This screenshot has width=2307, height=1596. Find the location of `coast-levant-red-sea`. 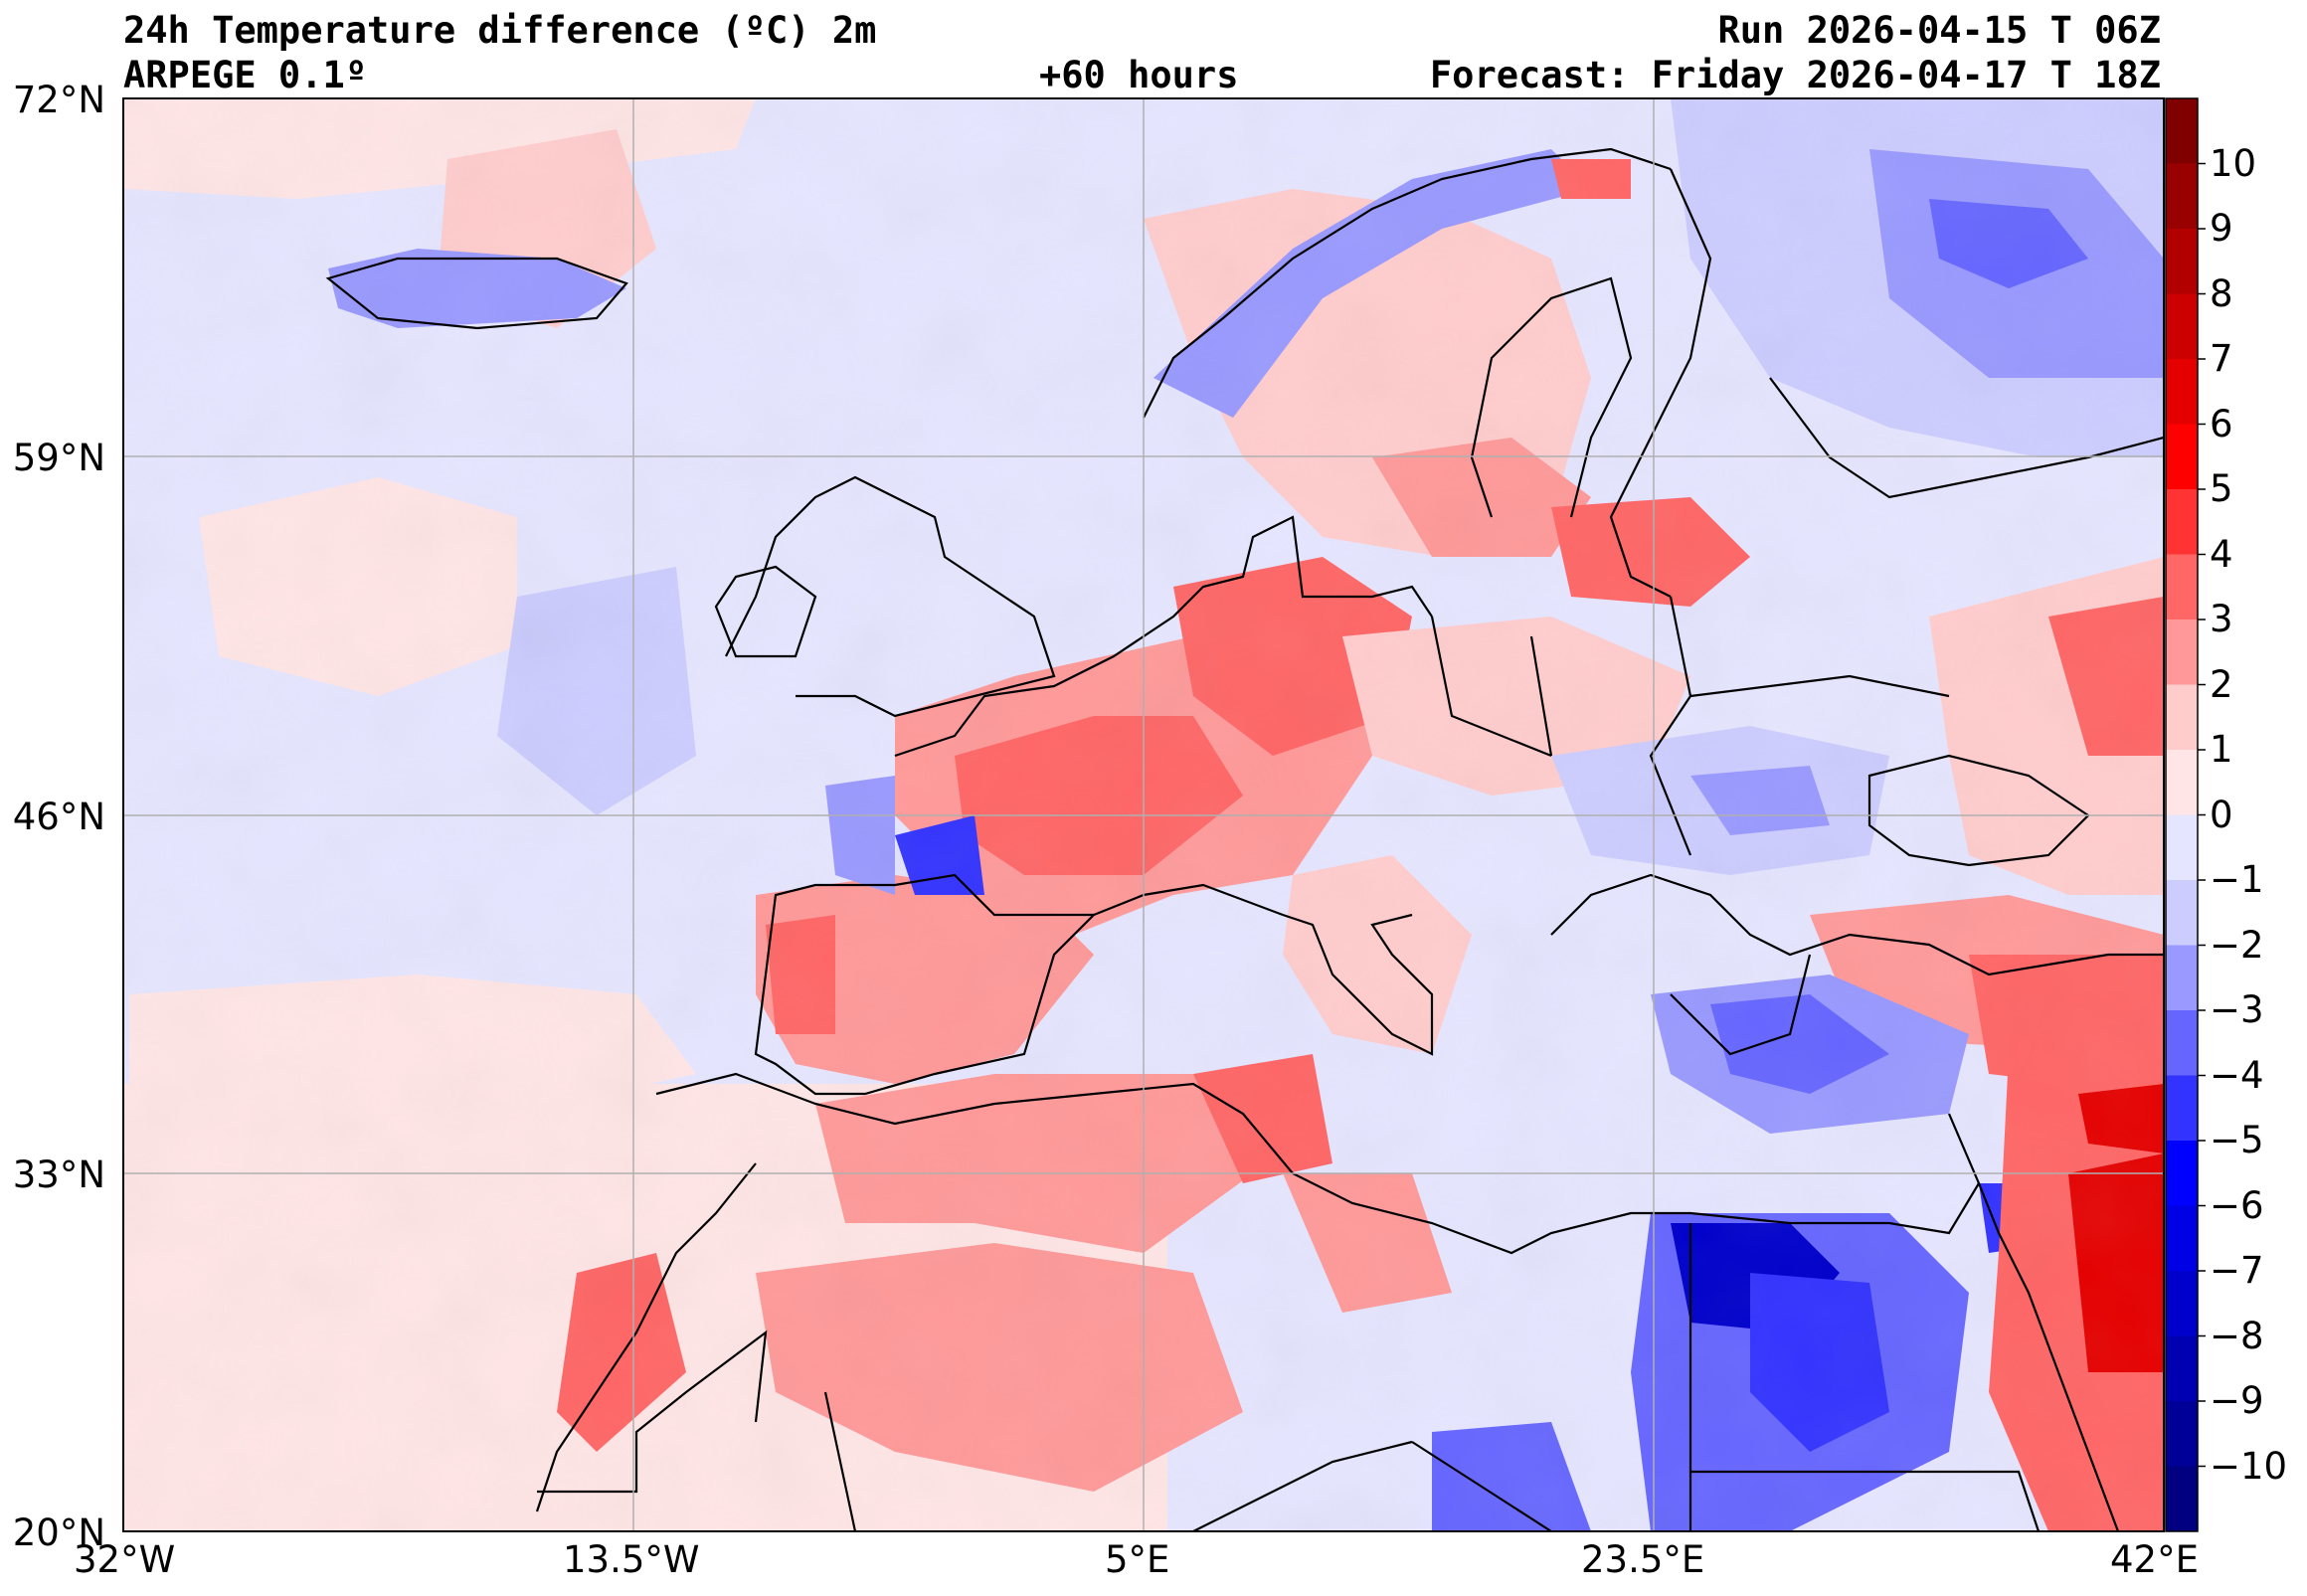

coast-levant-red-sea is located at coordinates (2033, 1322).